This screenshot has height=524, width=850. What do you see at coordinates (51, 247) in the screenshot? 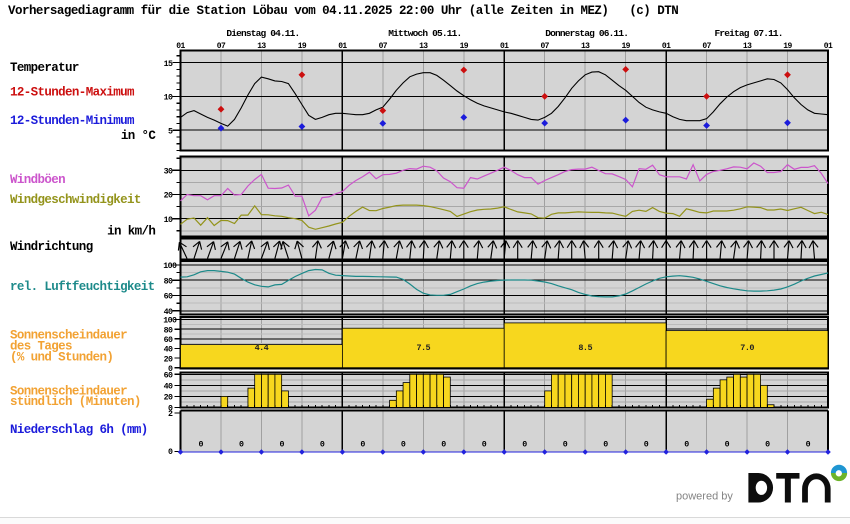
I see `svg-text: Windrichtung` at bounding box center [51, 247].